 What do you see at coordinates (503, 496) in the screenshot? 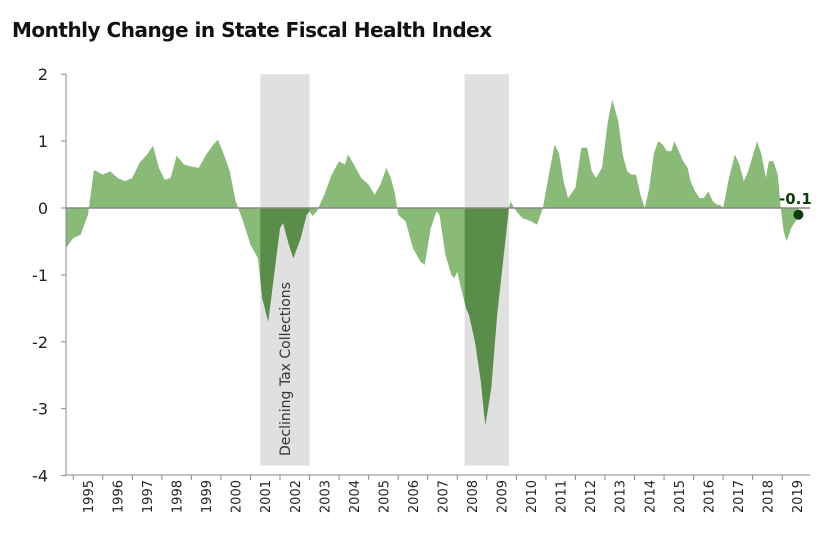
I see `x-tick-label: 2009` at bounding box center [503, 496].